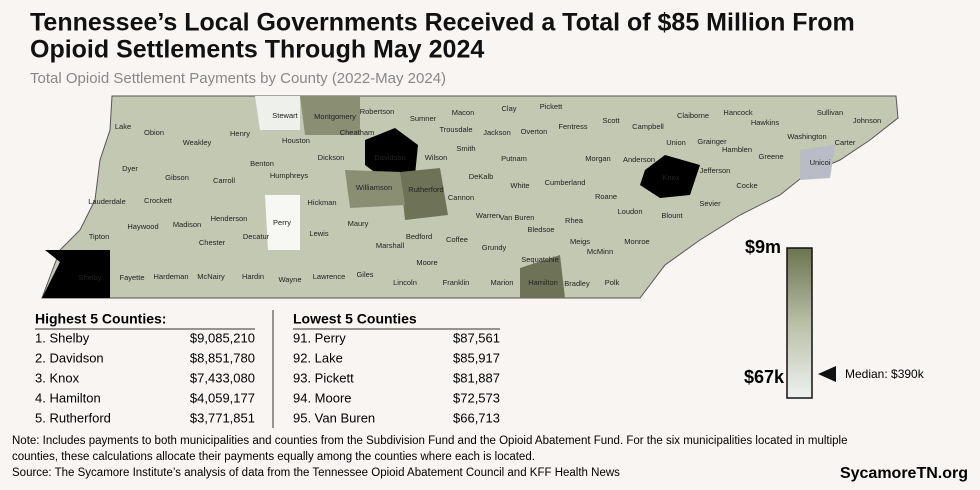 This screenshot has height=490, width=980. Describe the element at coordinates (73, 417) in the screenshot. I see `row-label: 5. Rutherford` at that location.